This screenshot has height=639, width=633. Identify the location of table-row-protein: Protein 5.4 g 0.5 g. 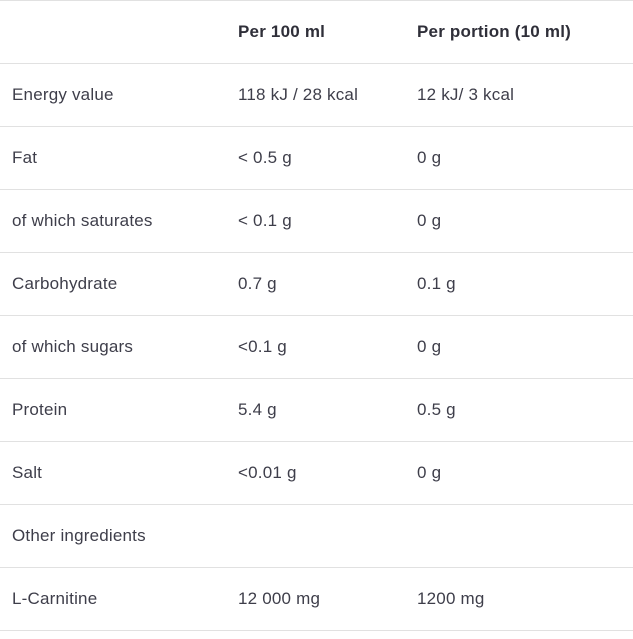
(316, 410).